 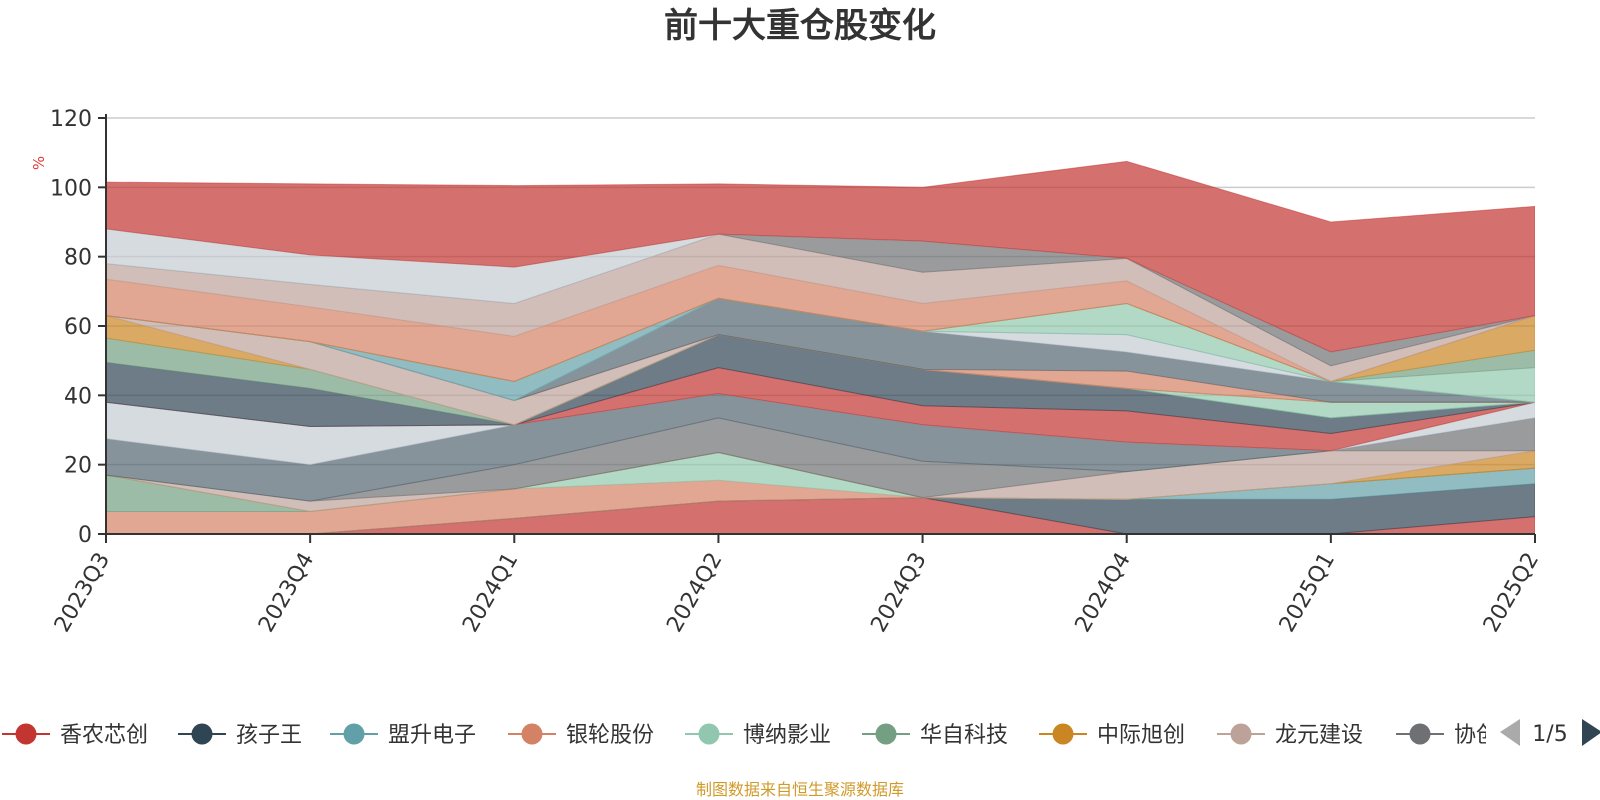 What do you see at coordinates (78, 466) in the screenshot?
I see `y-tick-label-20: 20` at bounding box center [78, 466].